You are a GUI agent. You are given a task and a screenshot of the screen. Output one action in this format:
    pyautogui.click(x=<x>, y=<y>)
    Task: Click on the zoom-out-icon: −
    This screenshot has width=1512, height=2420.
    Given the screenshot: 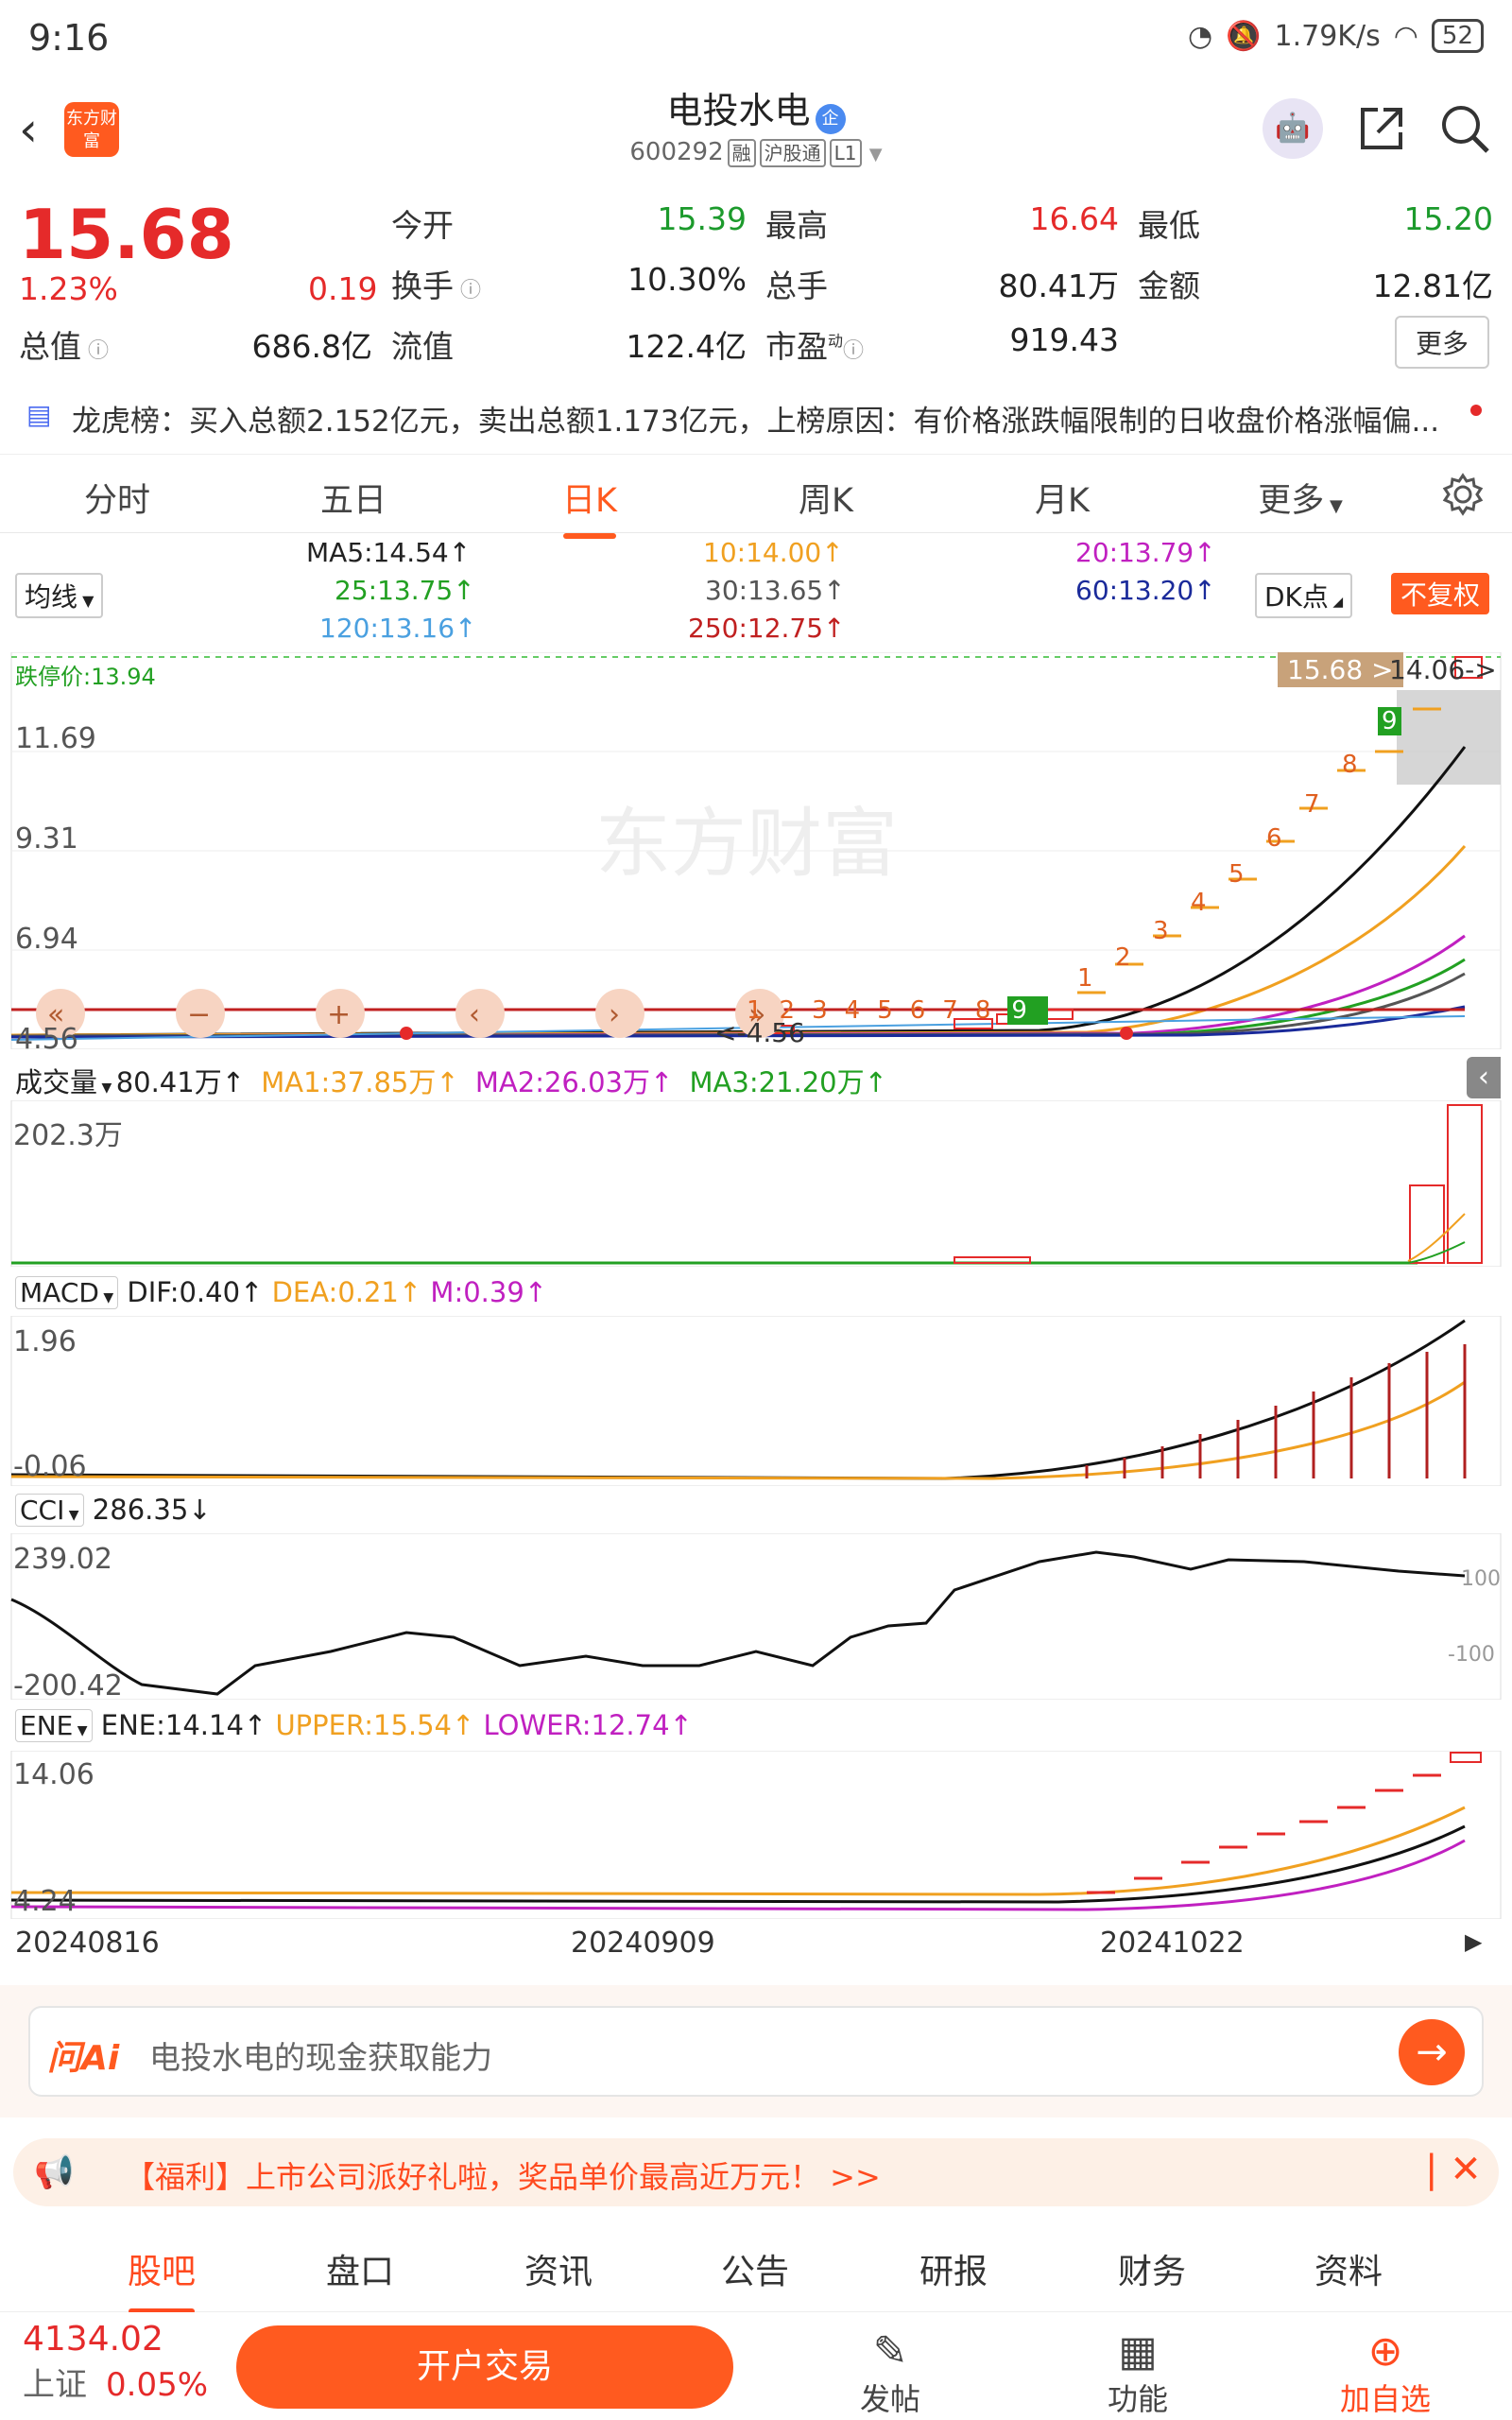 What is the action you would take?
    pyautogui.click(x=199, y=1014)
    